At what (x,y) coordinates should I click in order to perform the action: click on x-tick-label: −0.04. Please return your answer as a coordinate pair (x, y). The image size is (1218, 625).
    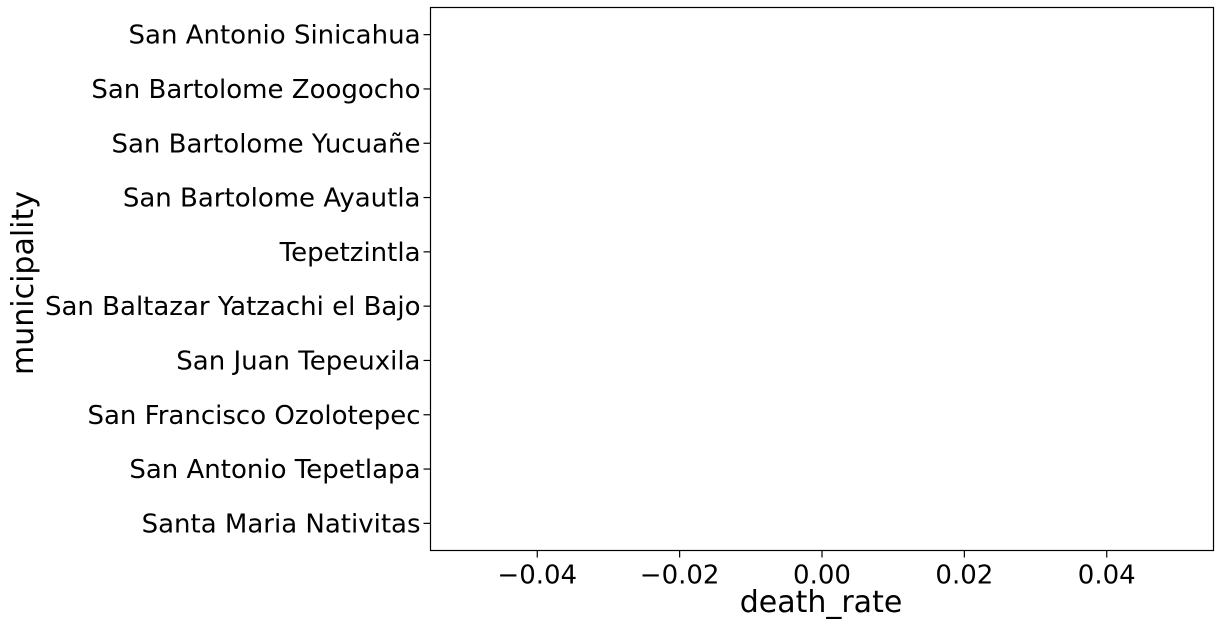
    Looking at the image, I should click on (537, 576).